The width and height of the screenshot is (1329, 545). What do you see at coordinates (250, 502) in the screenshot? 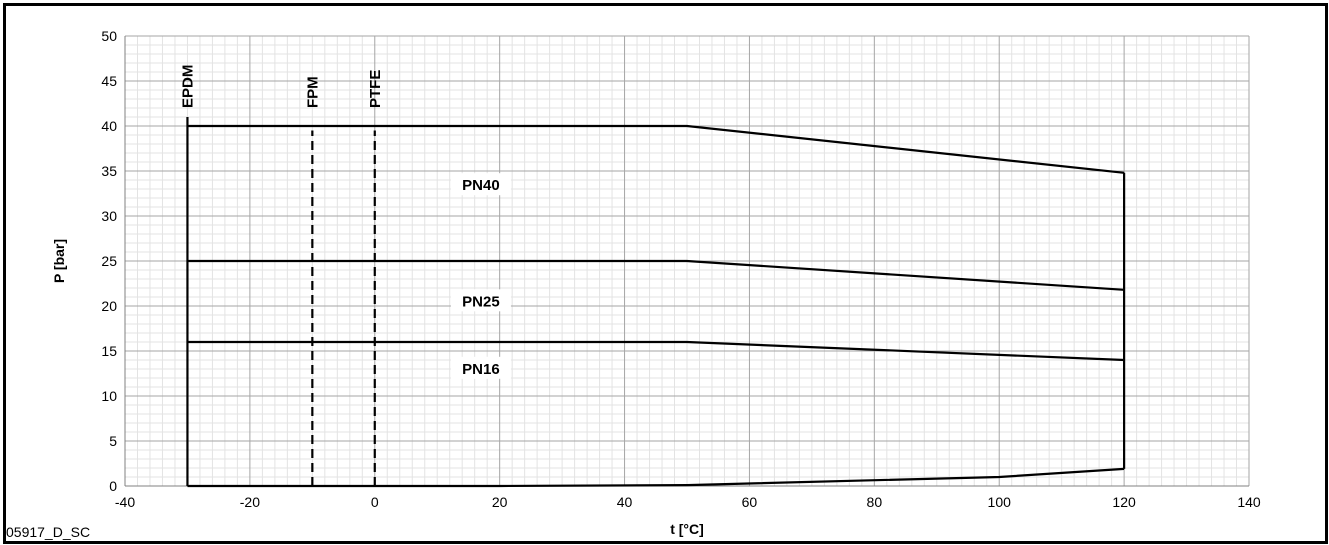
I see `x-tick-label: -20` at bounding box center [250, 502].